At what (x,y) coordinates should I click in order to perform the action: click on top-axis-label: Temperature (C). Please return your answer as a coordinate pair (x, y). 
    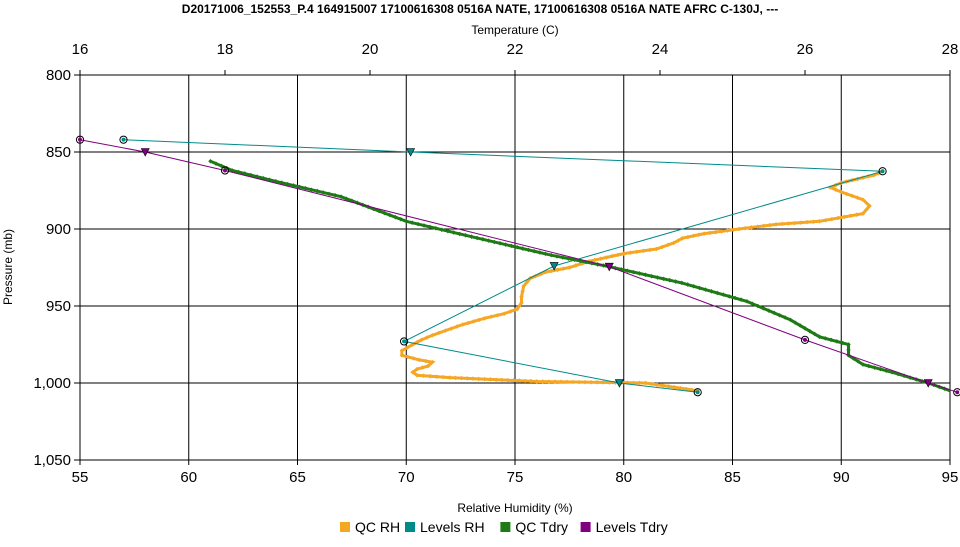
    Looking at the image, I should click on (514, 30).